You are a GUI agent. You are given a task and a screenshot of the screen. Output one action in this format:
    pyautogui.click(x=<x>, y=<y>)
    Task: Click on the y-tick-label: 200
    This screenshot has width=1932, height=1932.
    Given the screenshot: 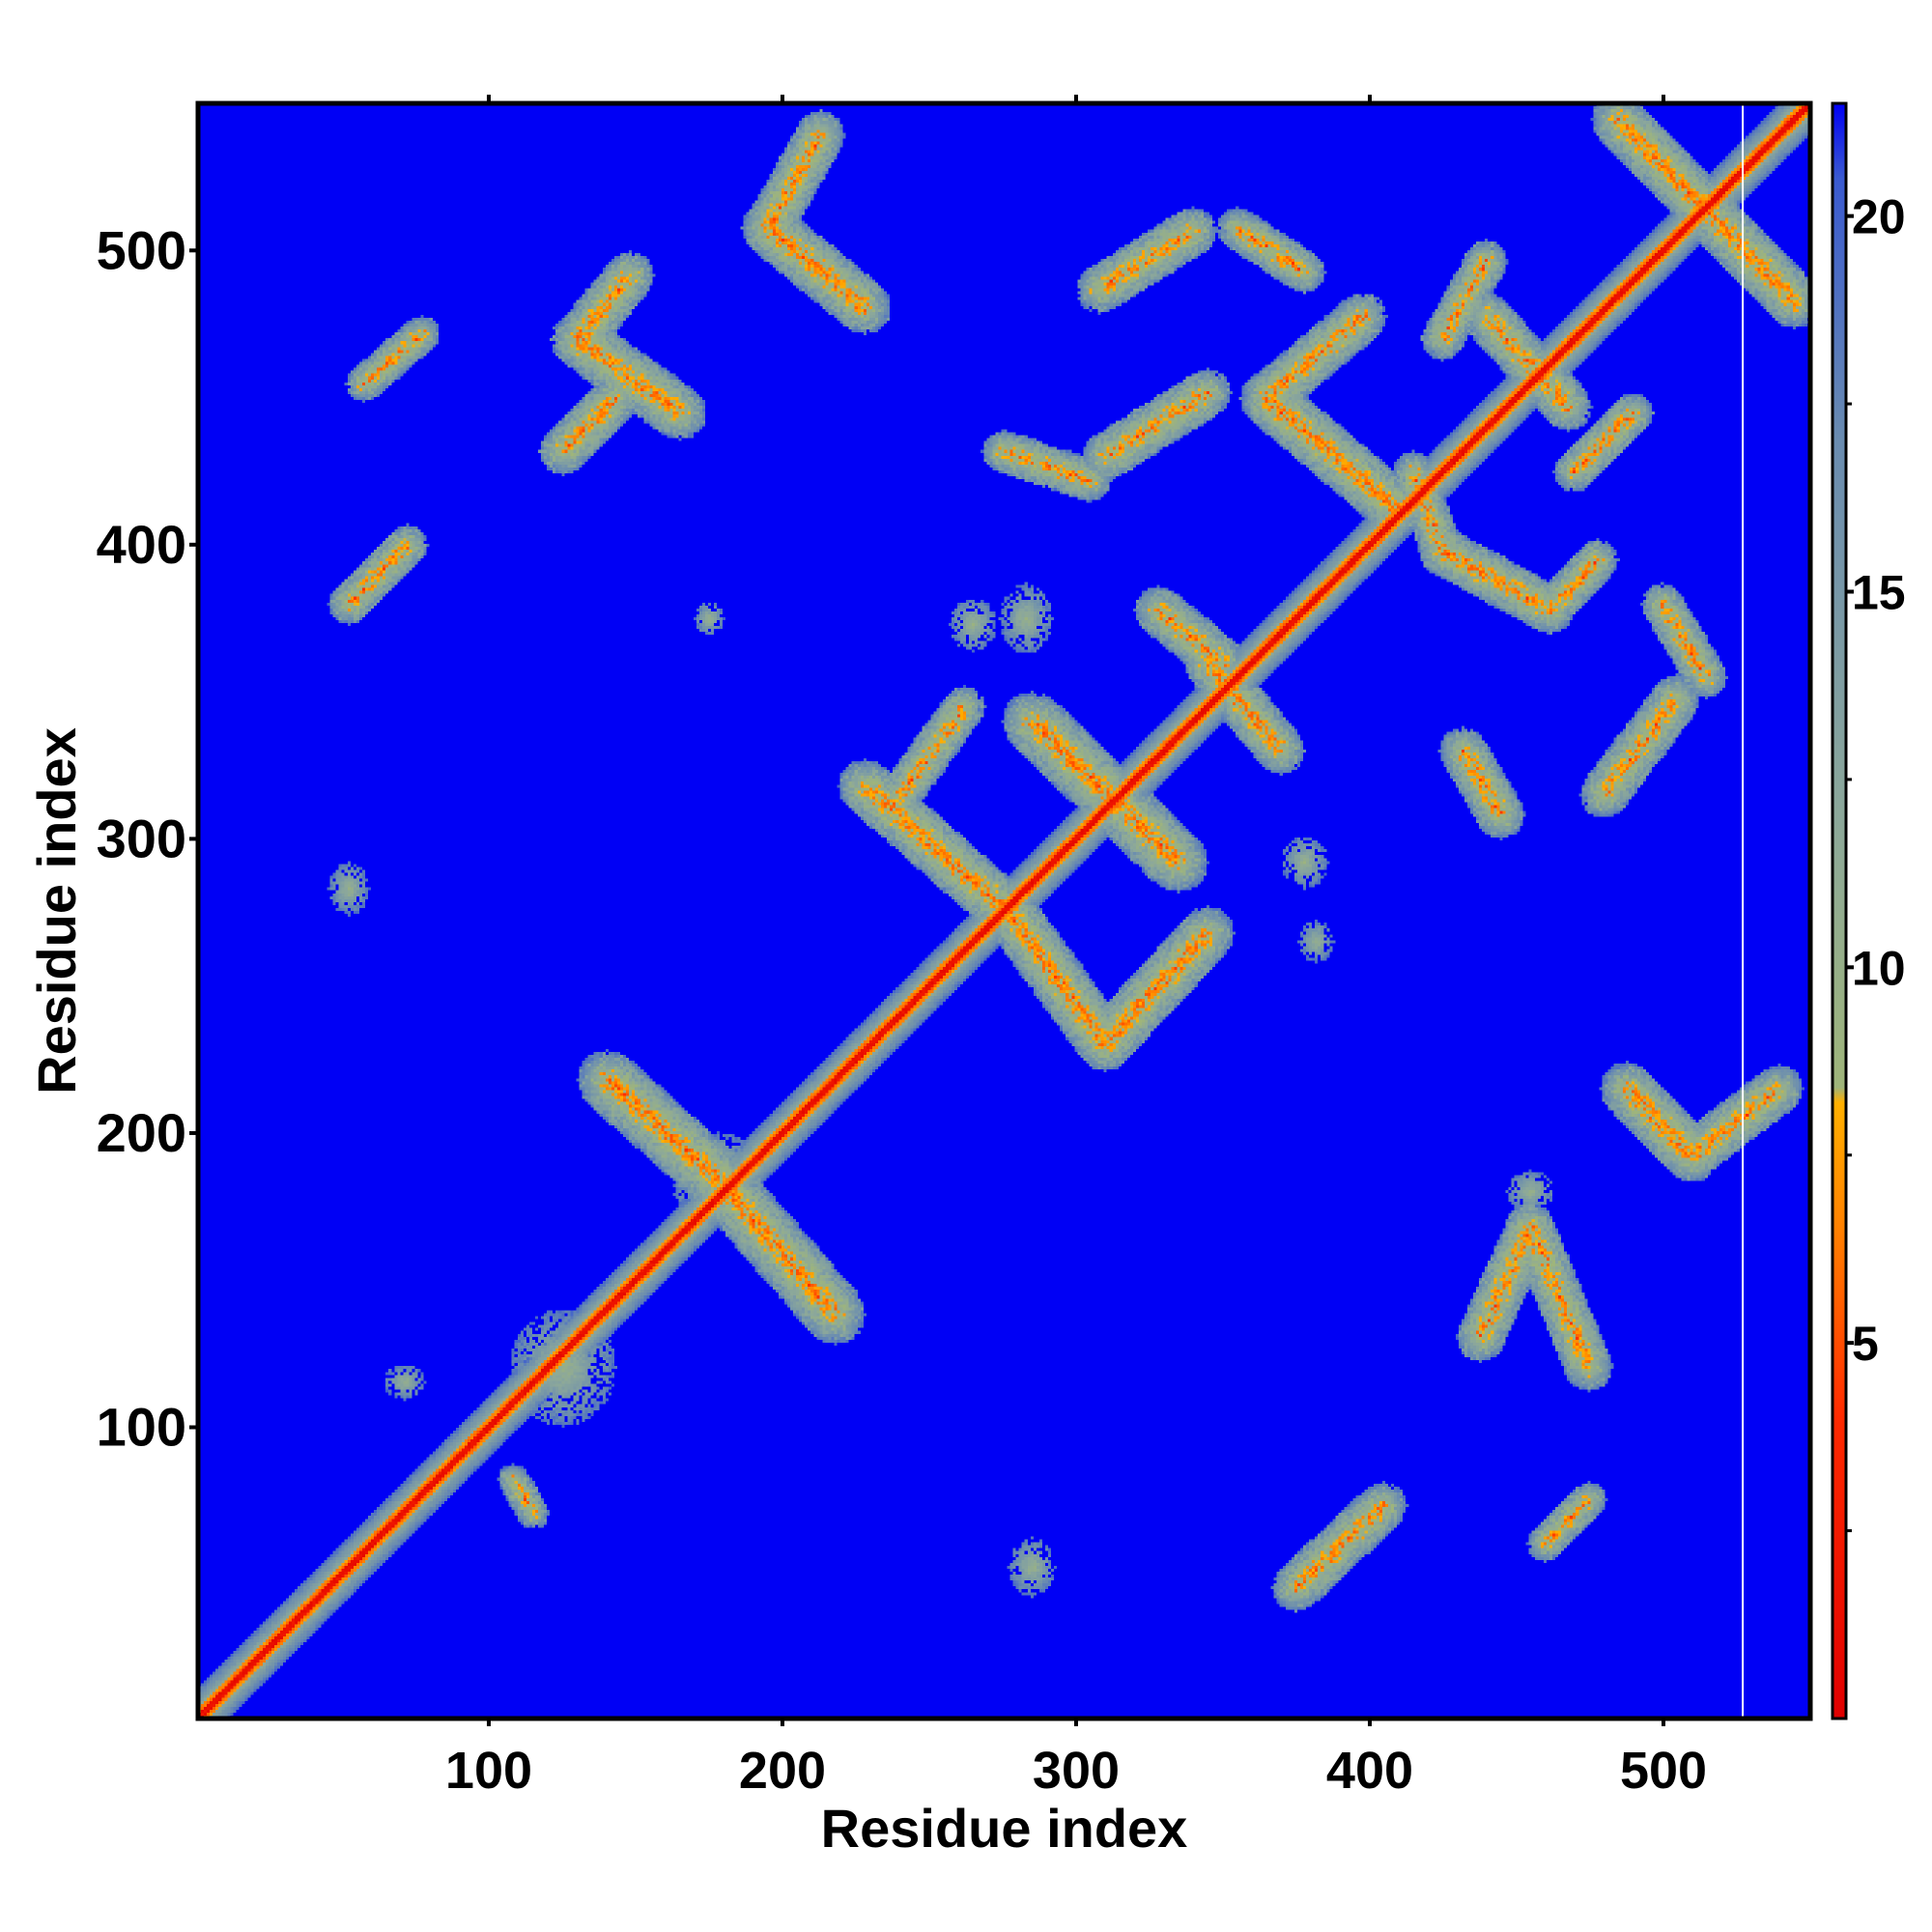 What is the action you would take?
    pyautogui.click(x=141, y=1132)
    